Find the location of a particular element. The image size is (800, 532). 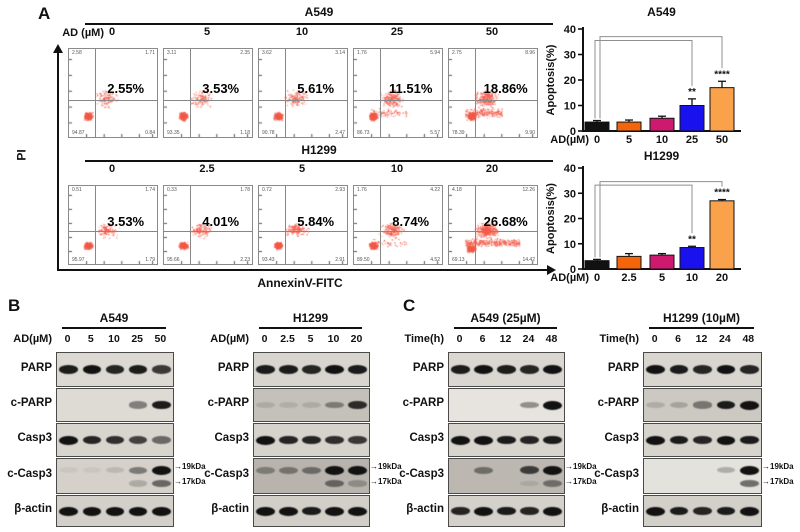

quadrant-value-ur: 12.26 is located at coordinates (528, 190).